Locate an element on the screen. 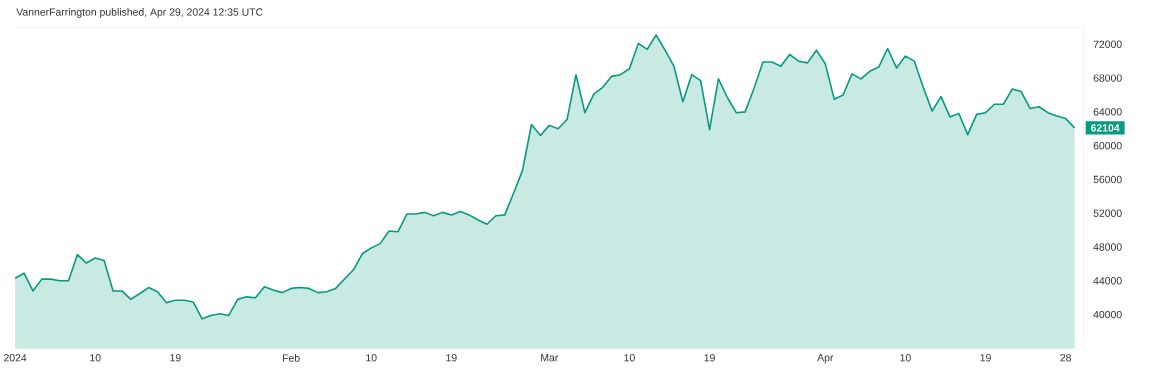  y-tick-label: 52000 is located at coordinates (1107, 213).